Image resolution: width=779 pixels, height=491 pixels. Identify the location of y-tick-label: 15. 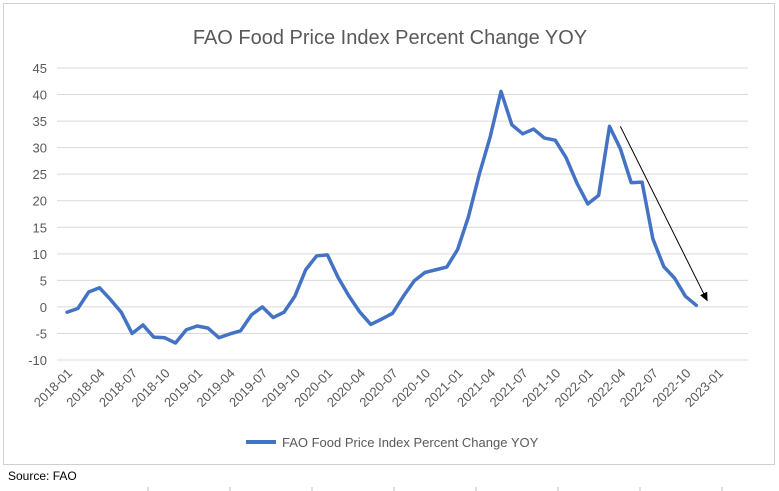
(40, 227).